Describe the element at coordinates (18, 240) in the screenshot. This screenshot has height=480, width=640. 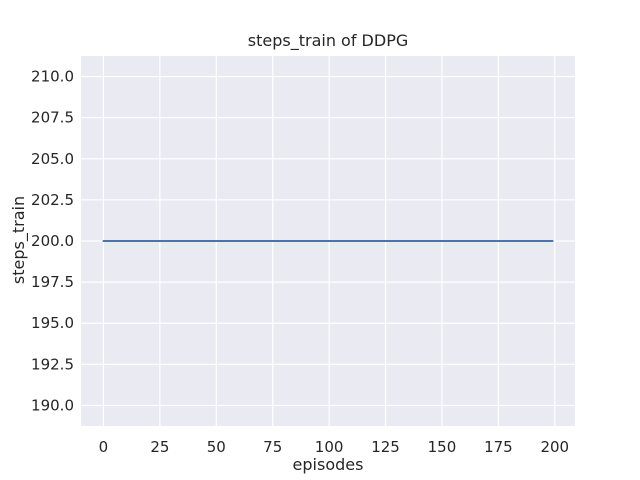
I see `y-axis-label: steps_train` at that location.